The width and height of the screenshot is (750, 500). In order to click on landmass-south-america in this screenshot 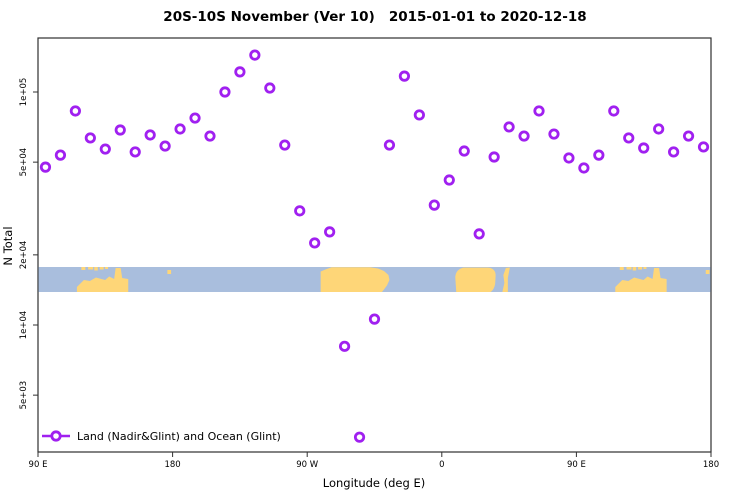, I will do `click(355, 279)`.